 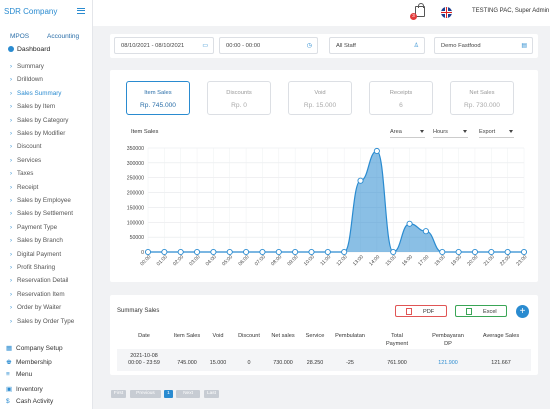 What do you see at coordinates (144, 359) in the screenshot?
I see `table-cell: 2021-10-08 00:00 - 23:59` at bounding box center [144, 359].